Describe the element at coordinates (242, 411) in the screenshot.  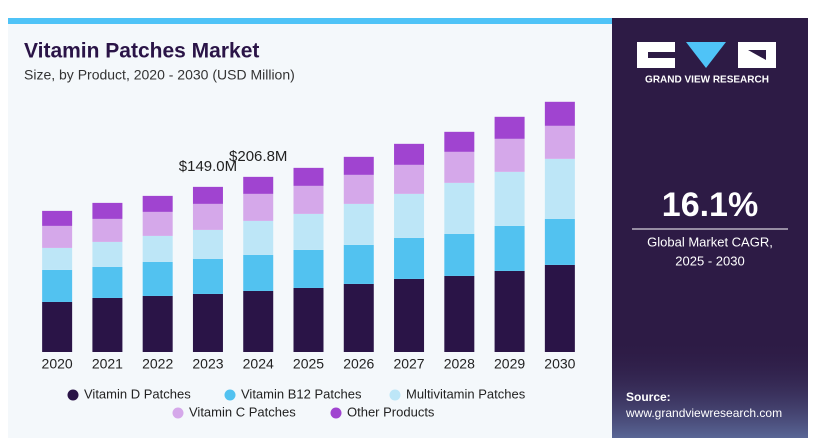
I see `legend-label: Vitamin C Patches` at that location.